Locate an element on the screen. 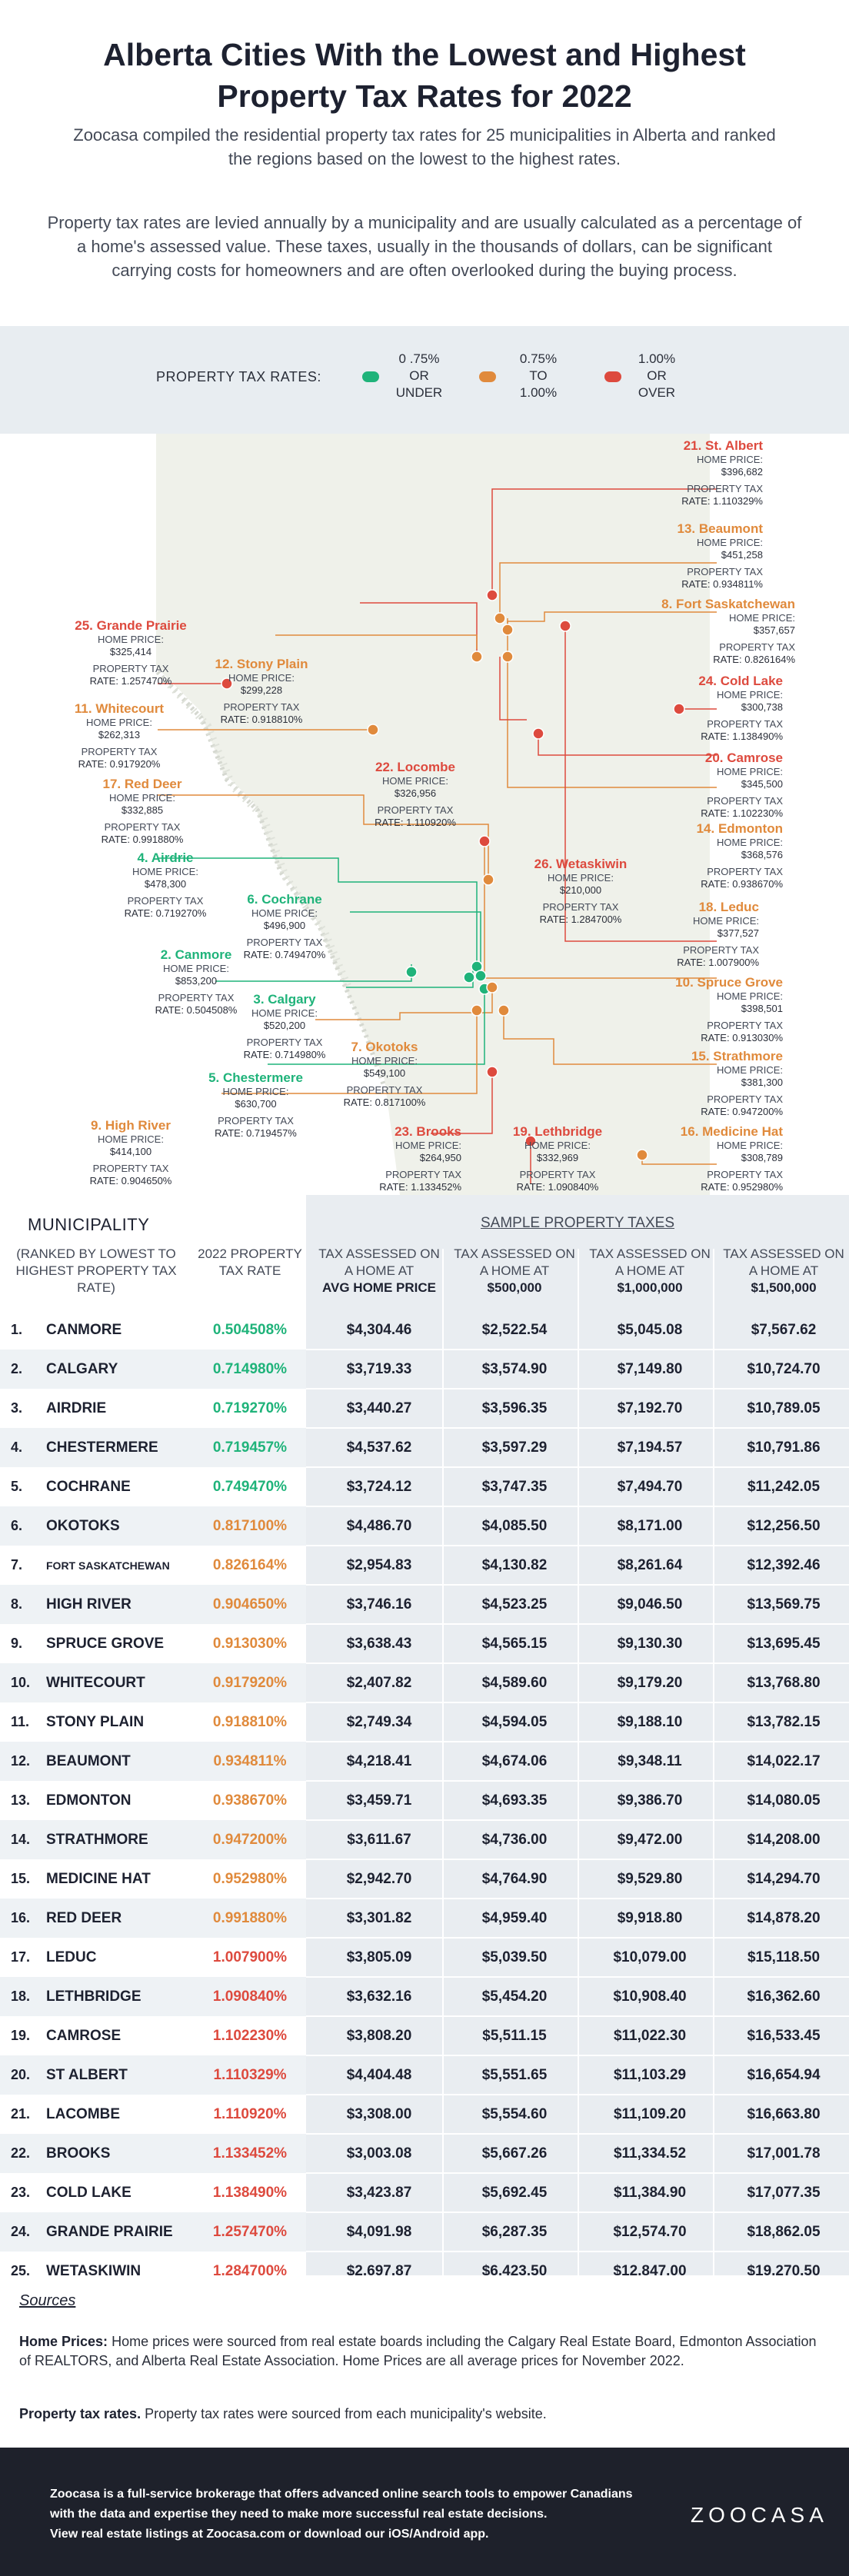 This screenshot has width=849, height=2576. row-tax-value: $3,440.27 is located at coordinates (379, 1408).